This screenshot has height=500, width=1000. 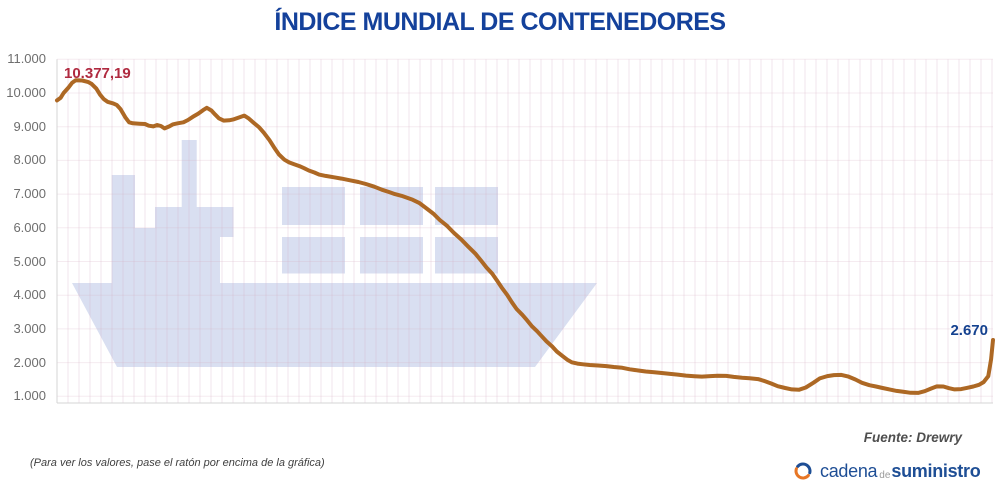 I want to click on y-axis-label: 7.000, so click(x=29, y=194).